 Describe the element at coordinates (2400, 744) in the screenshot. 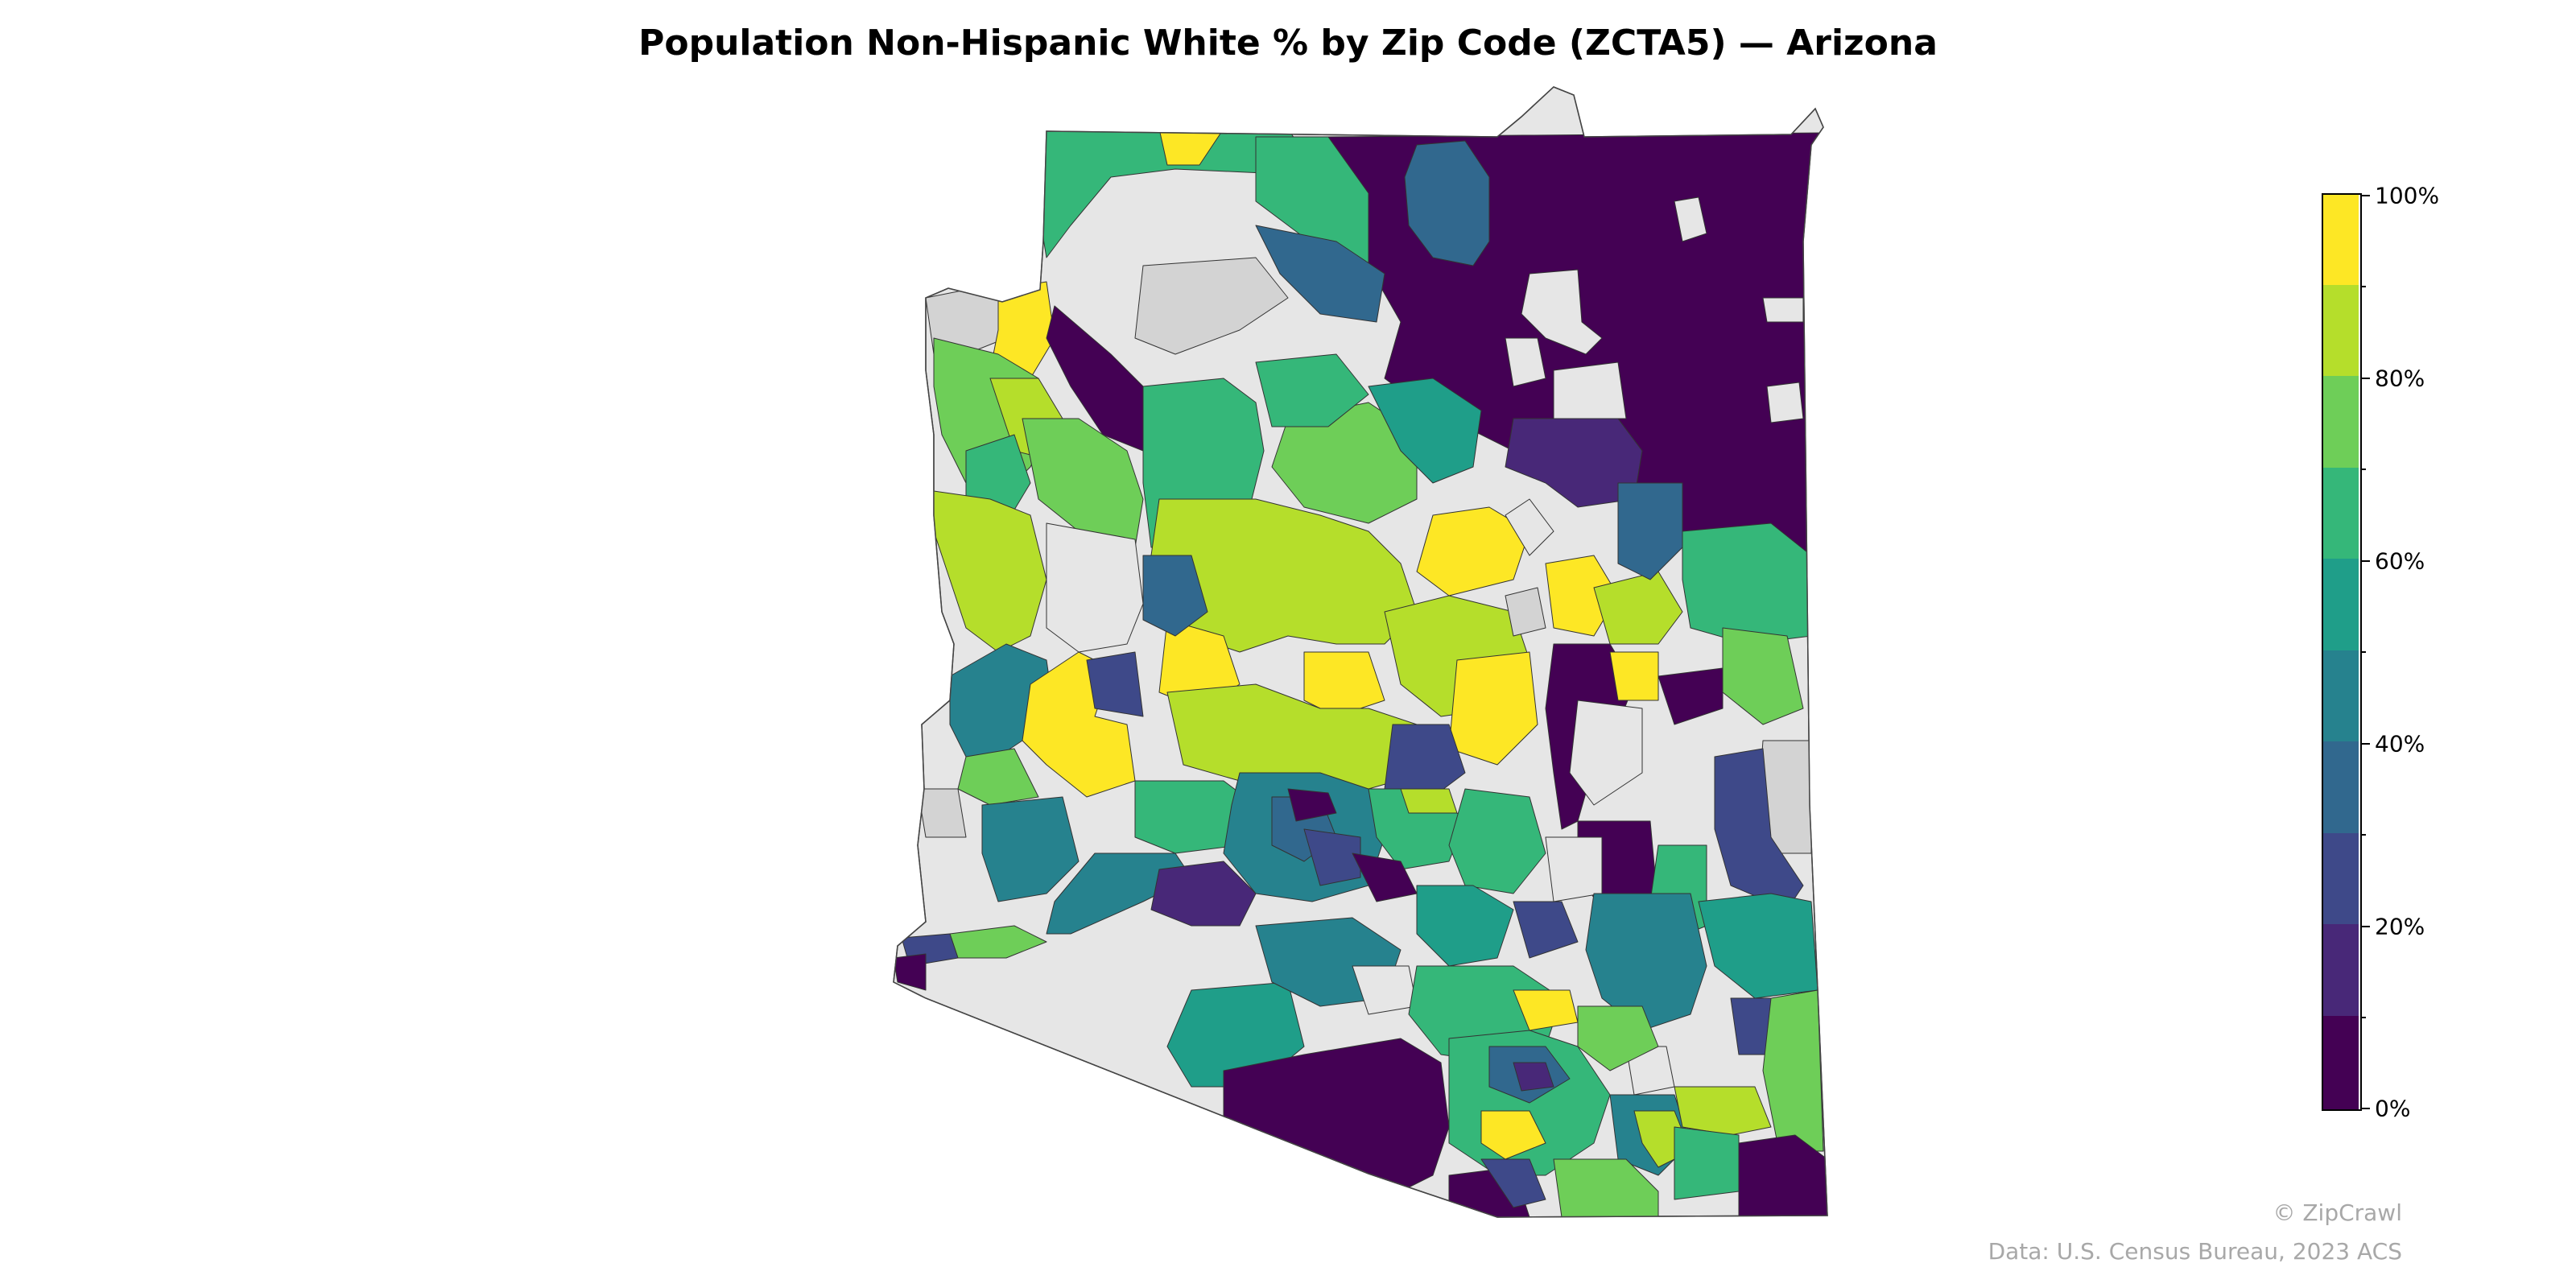

I see `colorbar-tick-label: 40%` at that location.